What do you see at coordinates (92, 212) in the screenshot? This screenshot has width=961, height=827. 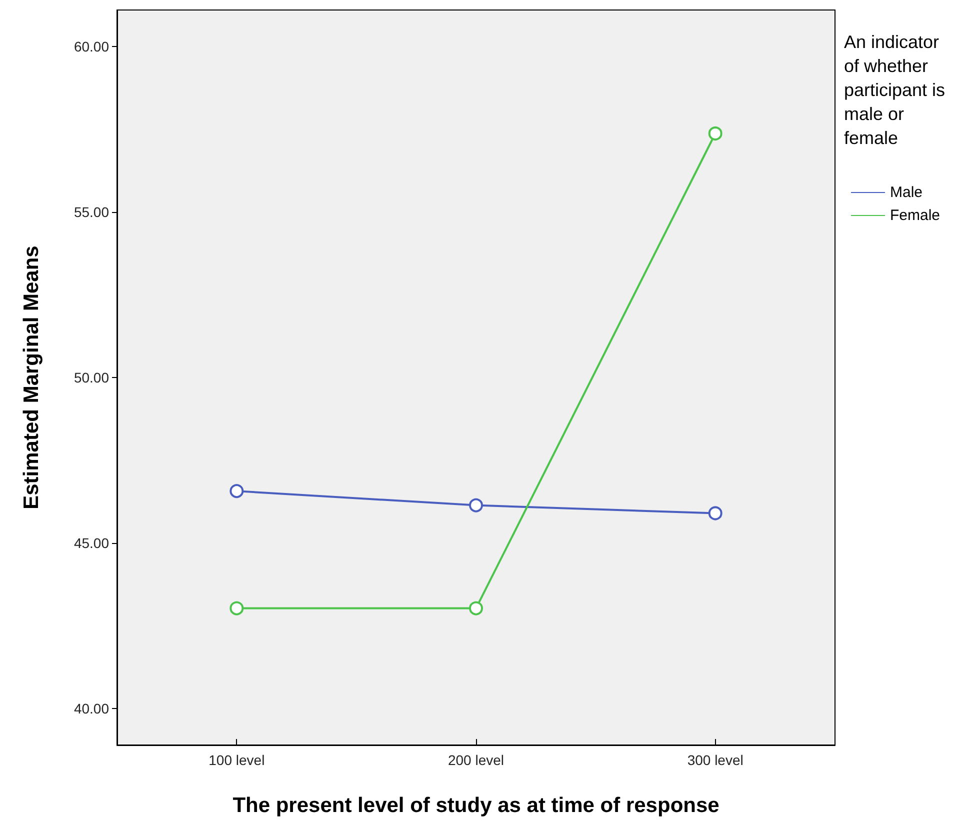 I see `y-tick-label: 55.00` at bounding box center [92, 212].